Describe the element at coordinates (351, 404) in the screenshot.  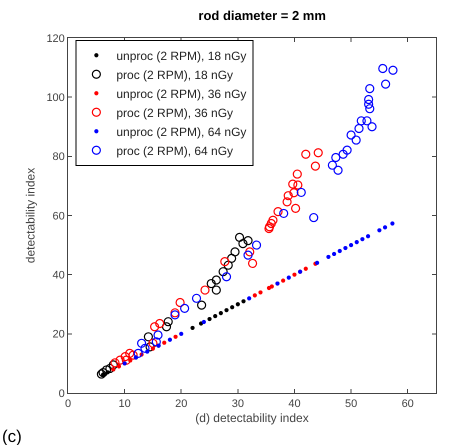
I see `x-tick-label: 50` at that location.